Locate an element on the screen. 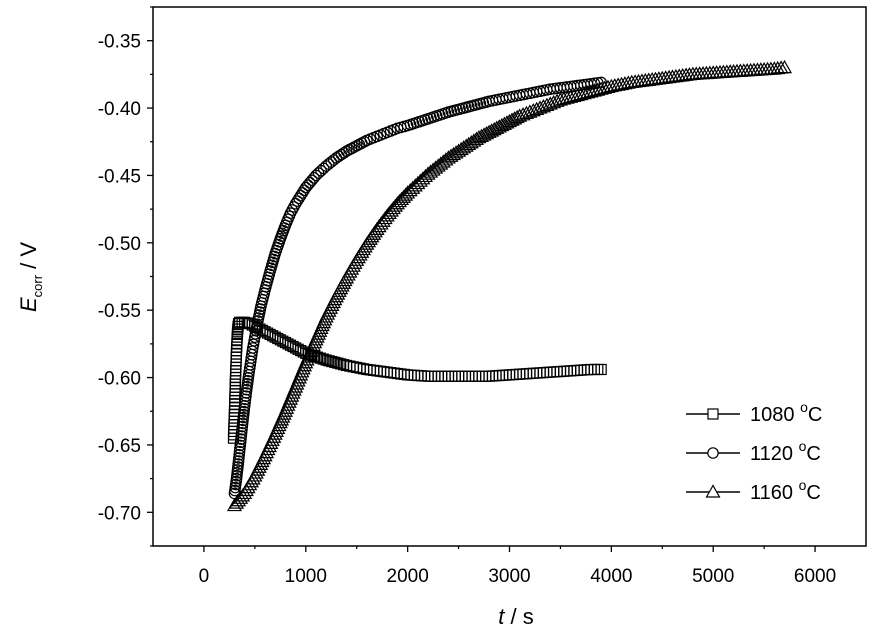  y-axis-unit: / V is located at coordinates (28, 258).